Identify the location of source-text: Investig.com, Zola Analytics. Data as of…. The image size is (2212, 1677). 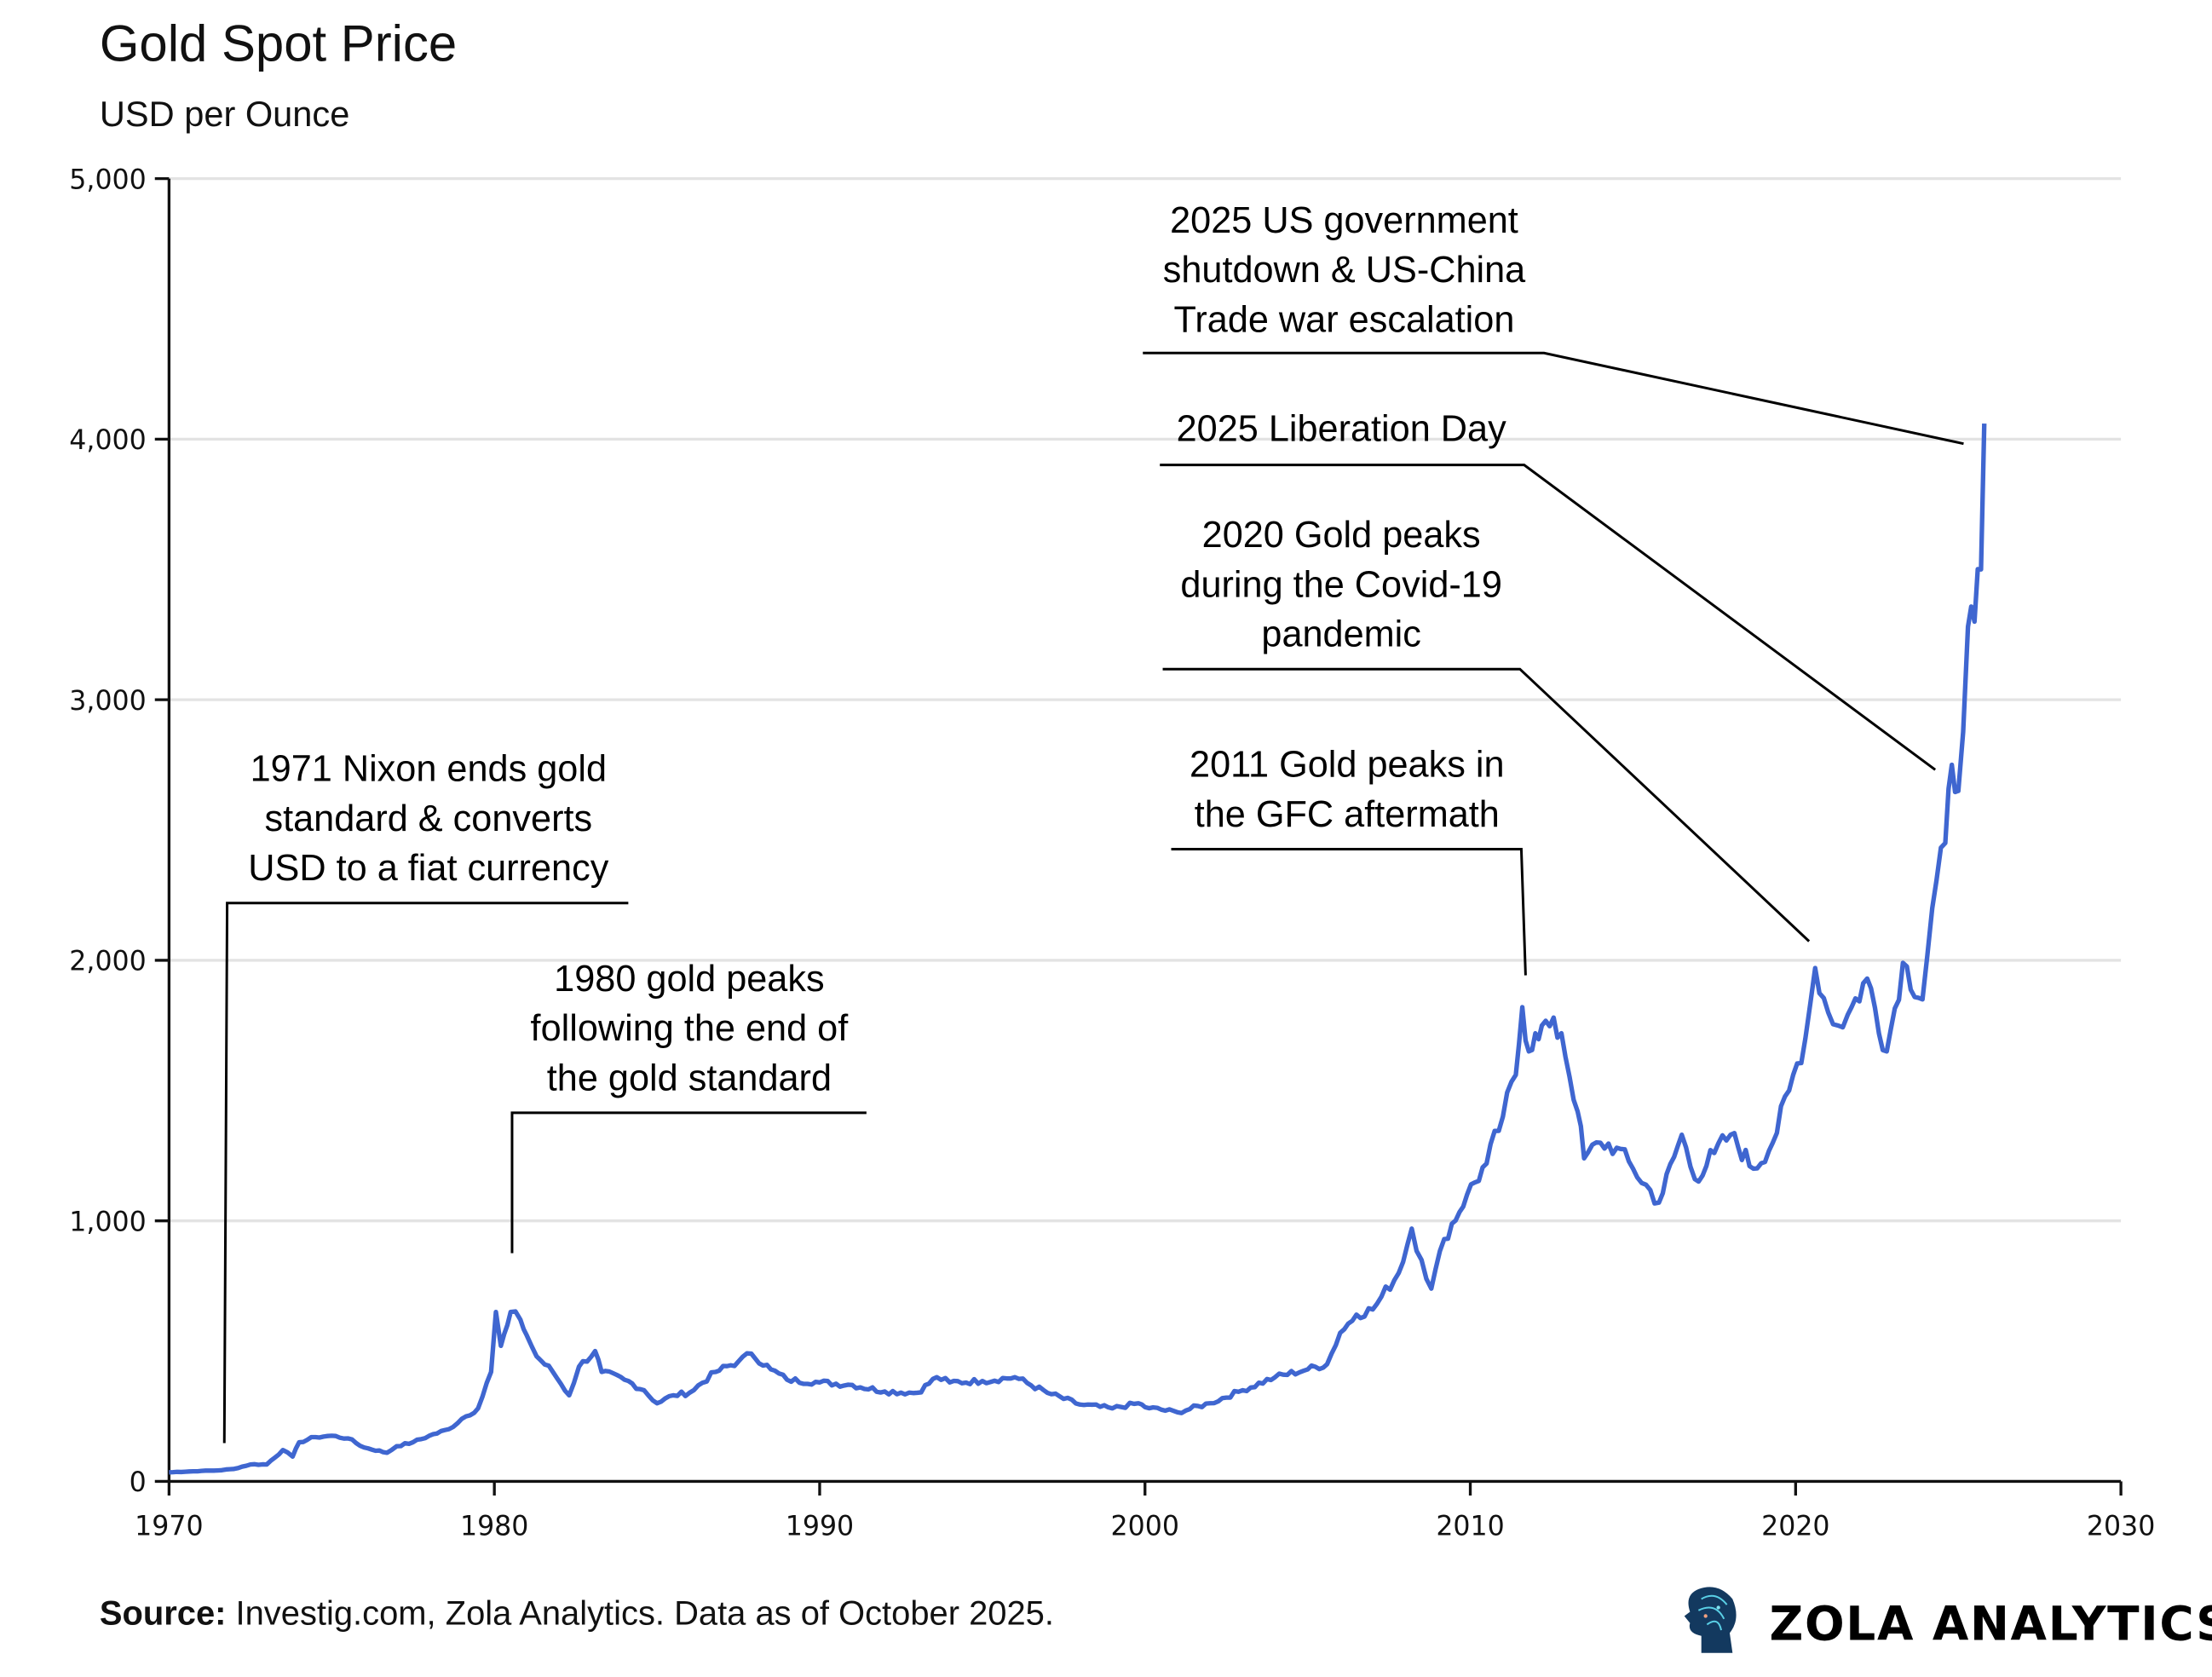
(640, 1613).